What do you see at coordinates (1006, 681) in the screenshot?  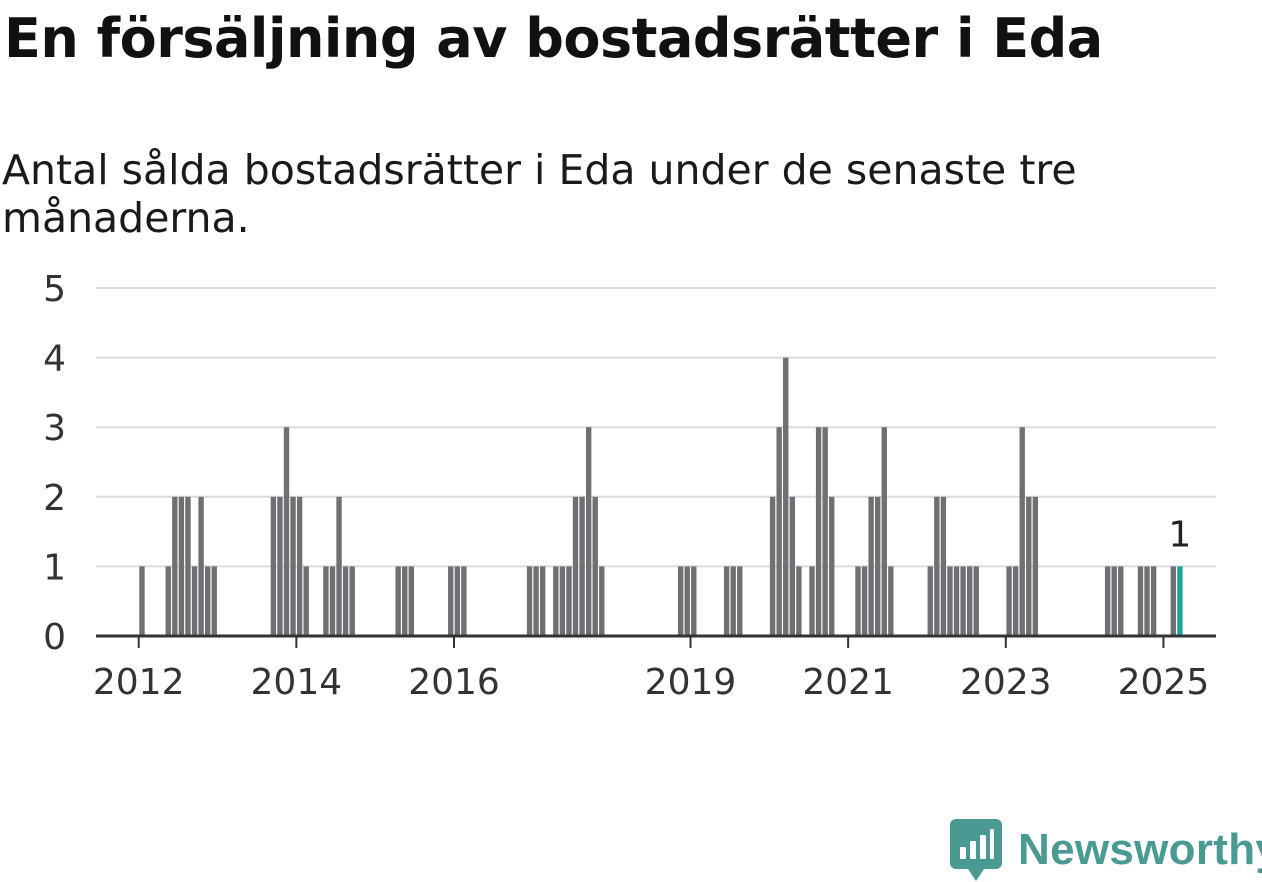 I see `x-tick-label: 2023` at bounding box center [1006, 681].